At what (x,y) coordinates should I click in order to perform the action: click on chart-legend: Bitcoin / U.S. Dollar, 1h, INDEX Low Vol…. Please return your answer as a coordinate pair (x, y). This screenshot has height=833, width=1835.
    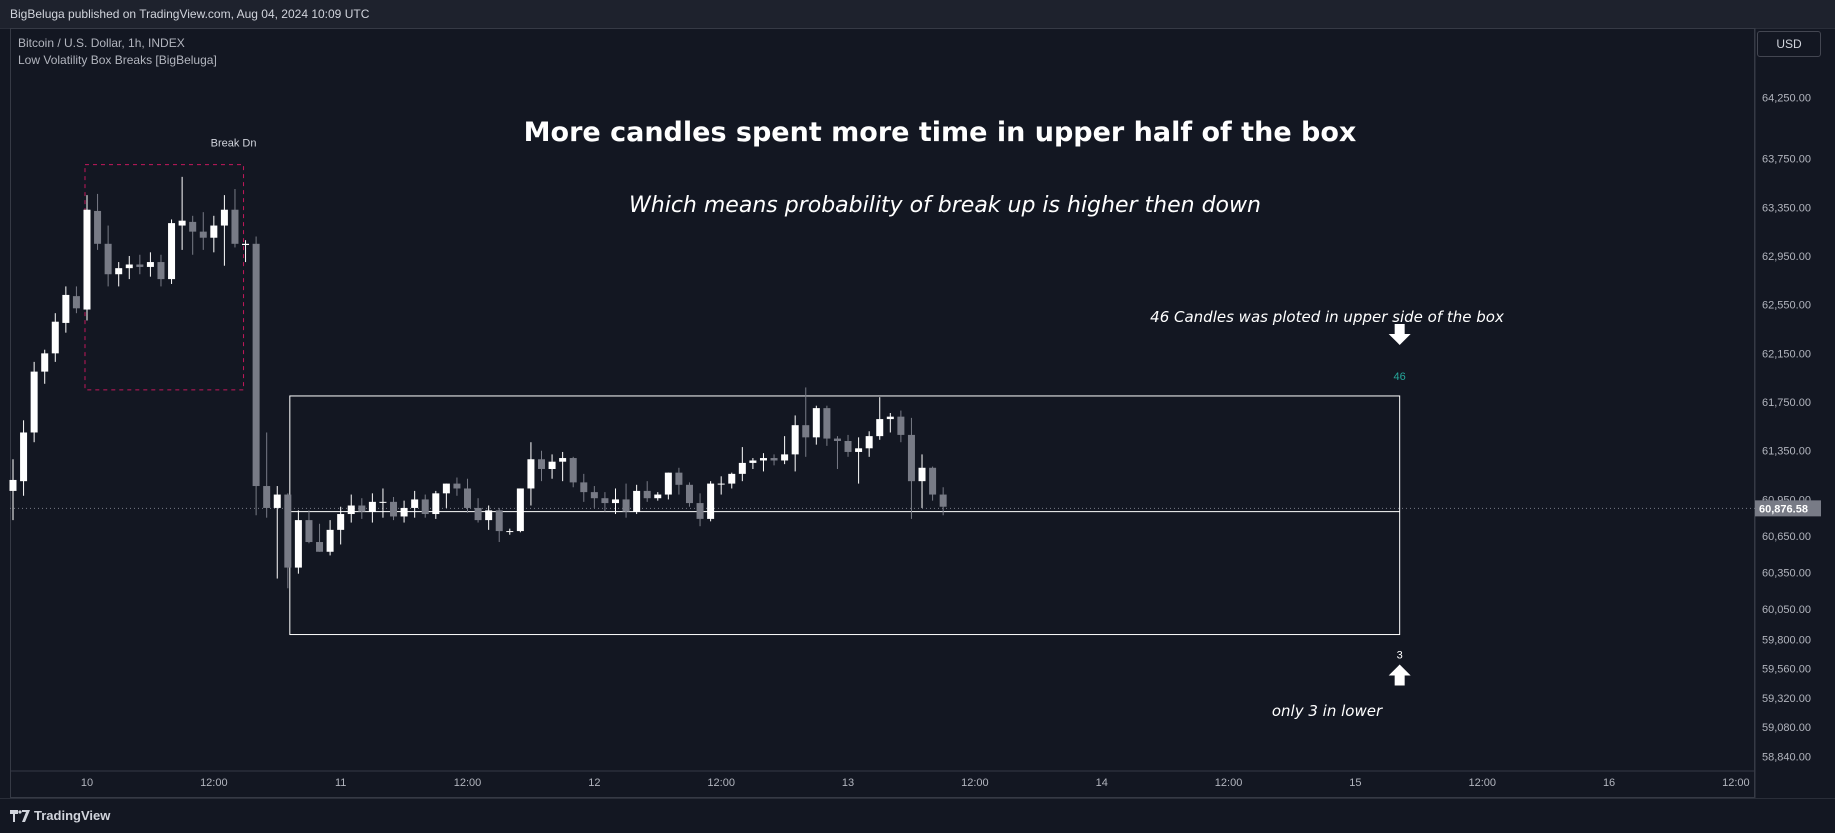
    Looking at the image, I should click on (117, 52).